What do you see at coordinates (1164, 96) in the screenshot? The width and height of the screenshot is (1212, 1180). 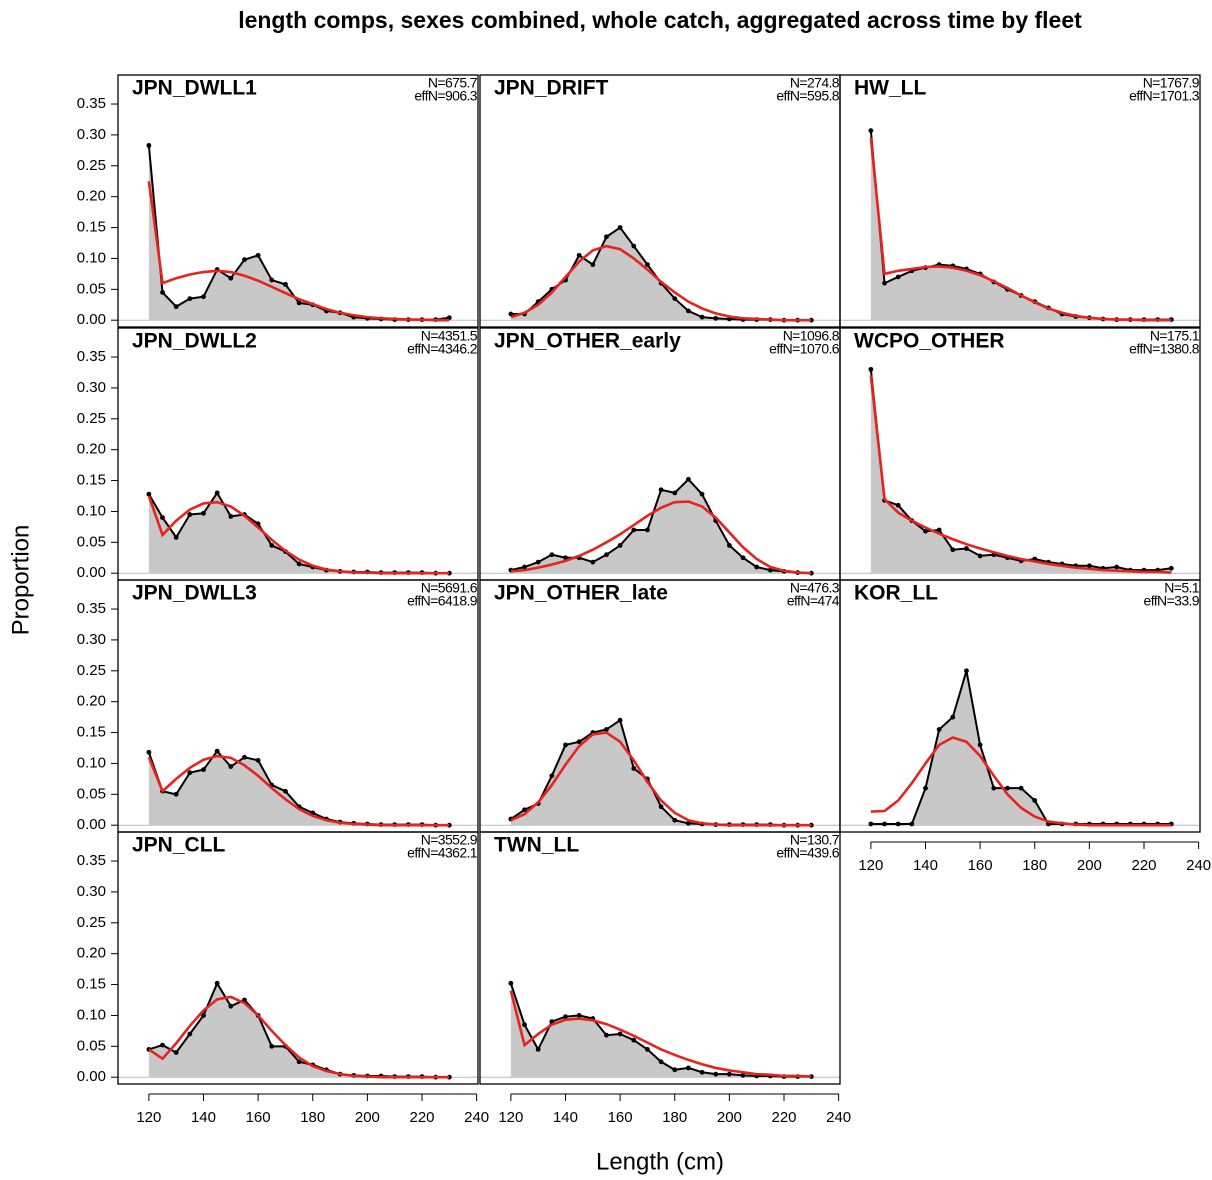 I see `annotation: effN=1701.3` at bounding box center [1164, 96].